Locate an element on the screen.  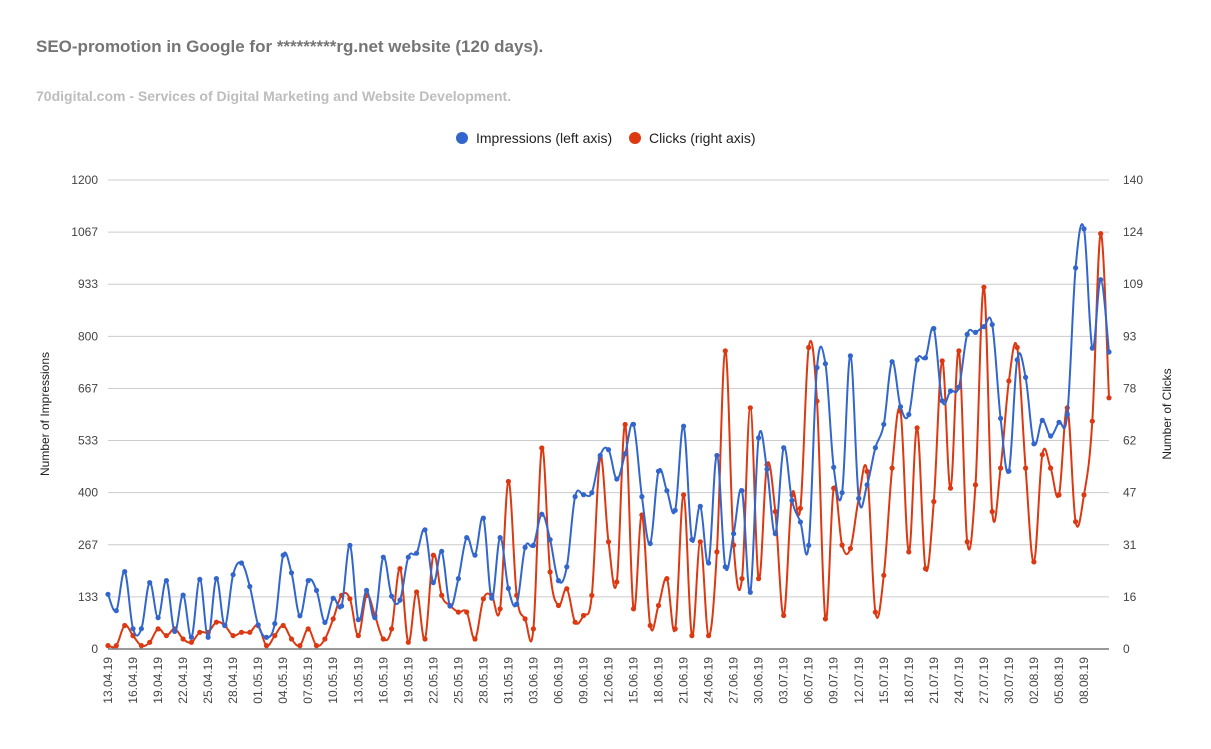
y-right-tick-label: 124 is located at coordinates (1133, 232).